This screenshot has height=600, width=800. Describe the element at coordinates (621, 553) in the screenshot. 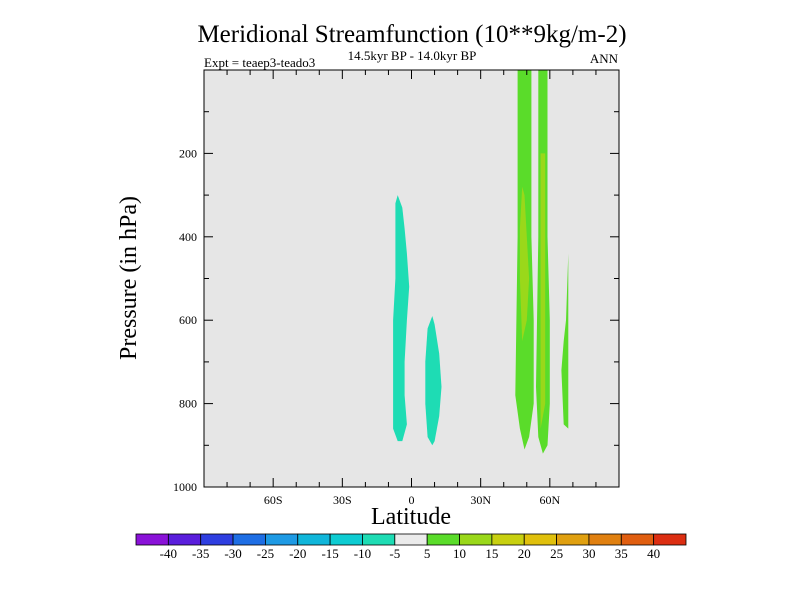

I see `colorbar-label: 35` at that location.